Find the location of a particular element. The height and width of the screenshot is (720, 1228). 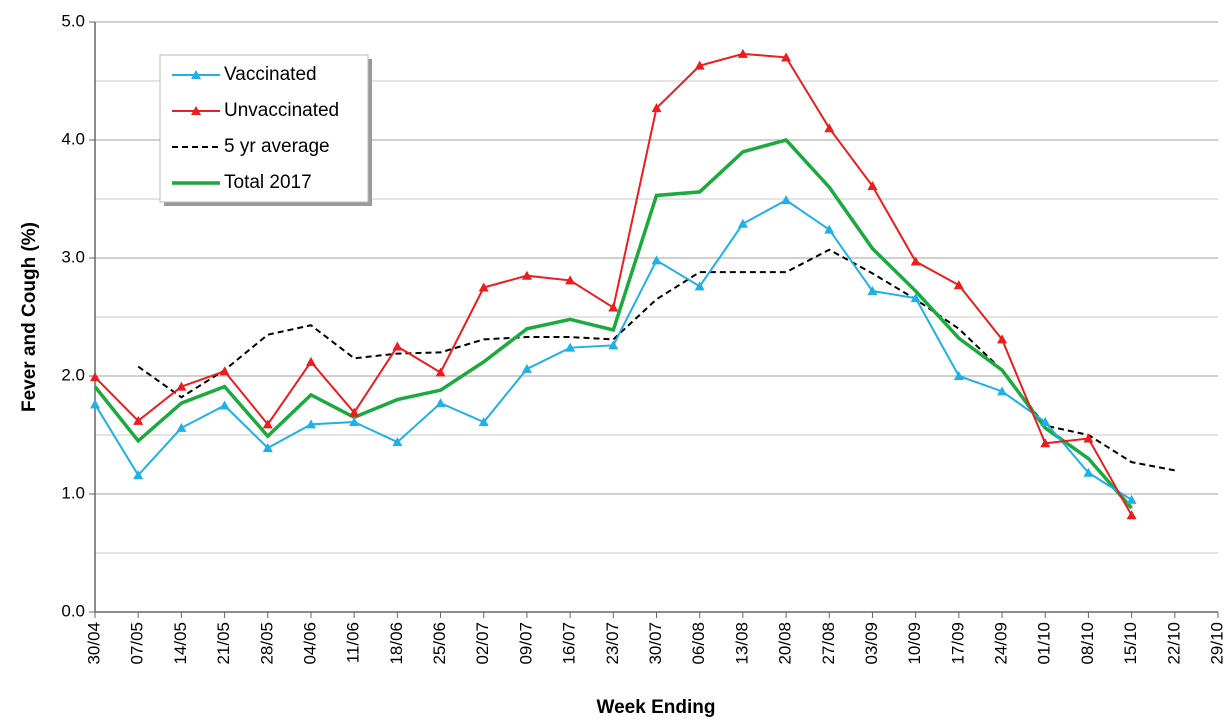

x-tick-label: 08/10 is located at coordinates (1087, 643).